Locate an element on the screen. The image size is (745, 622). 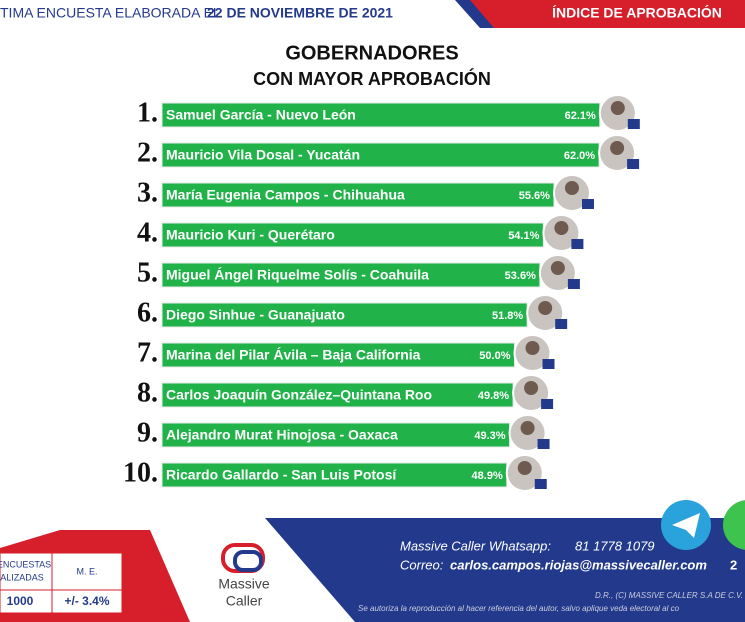
value-label: 49.8% is located at coordinates (493, 396).